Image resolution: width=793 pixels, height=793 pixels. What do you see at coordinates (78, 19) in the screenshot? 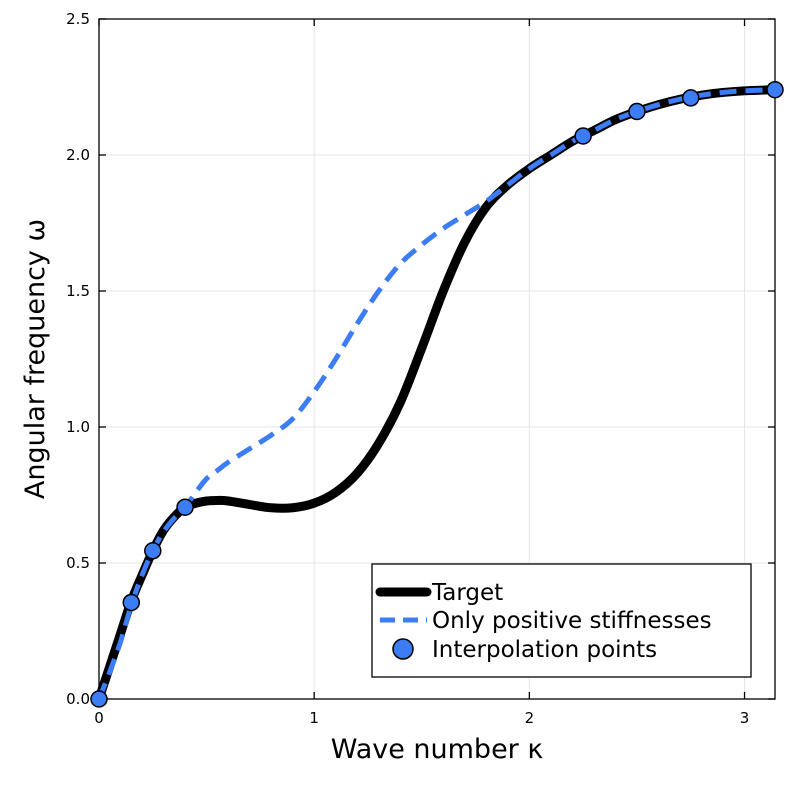
I see `y-tick-label: 2.5` at bounding box center [78, 19].